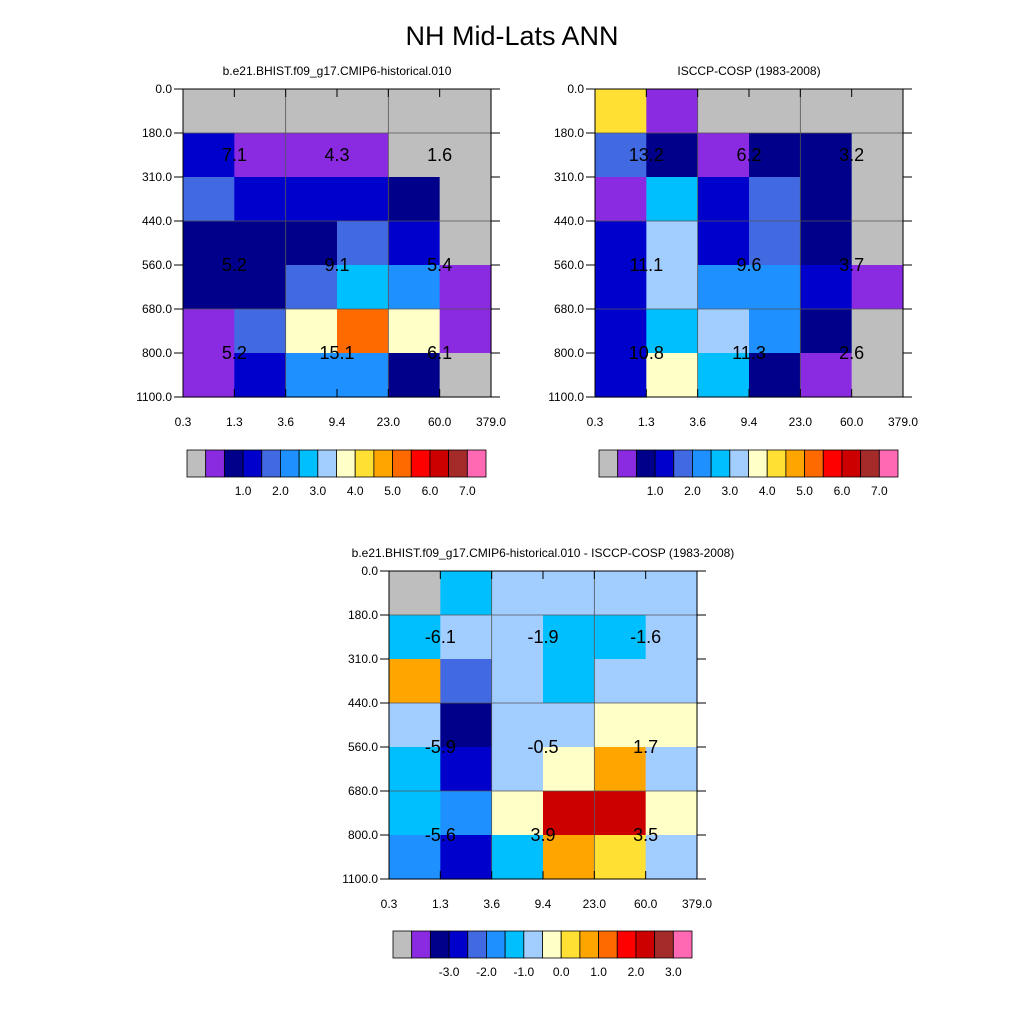 Image resolution: width=1024 pixels, height=1024 pixels. What do you see at coordinates (486, 972) in the screenshot?
I see `colorbar-label: -2.0` at bounding box center [486, 972].